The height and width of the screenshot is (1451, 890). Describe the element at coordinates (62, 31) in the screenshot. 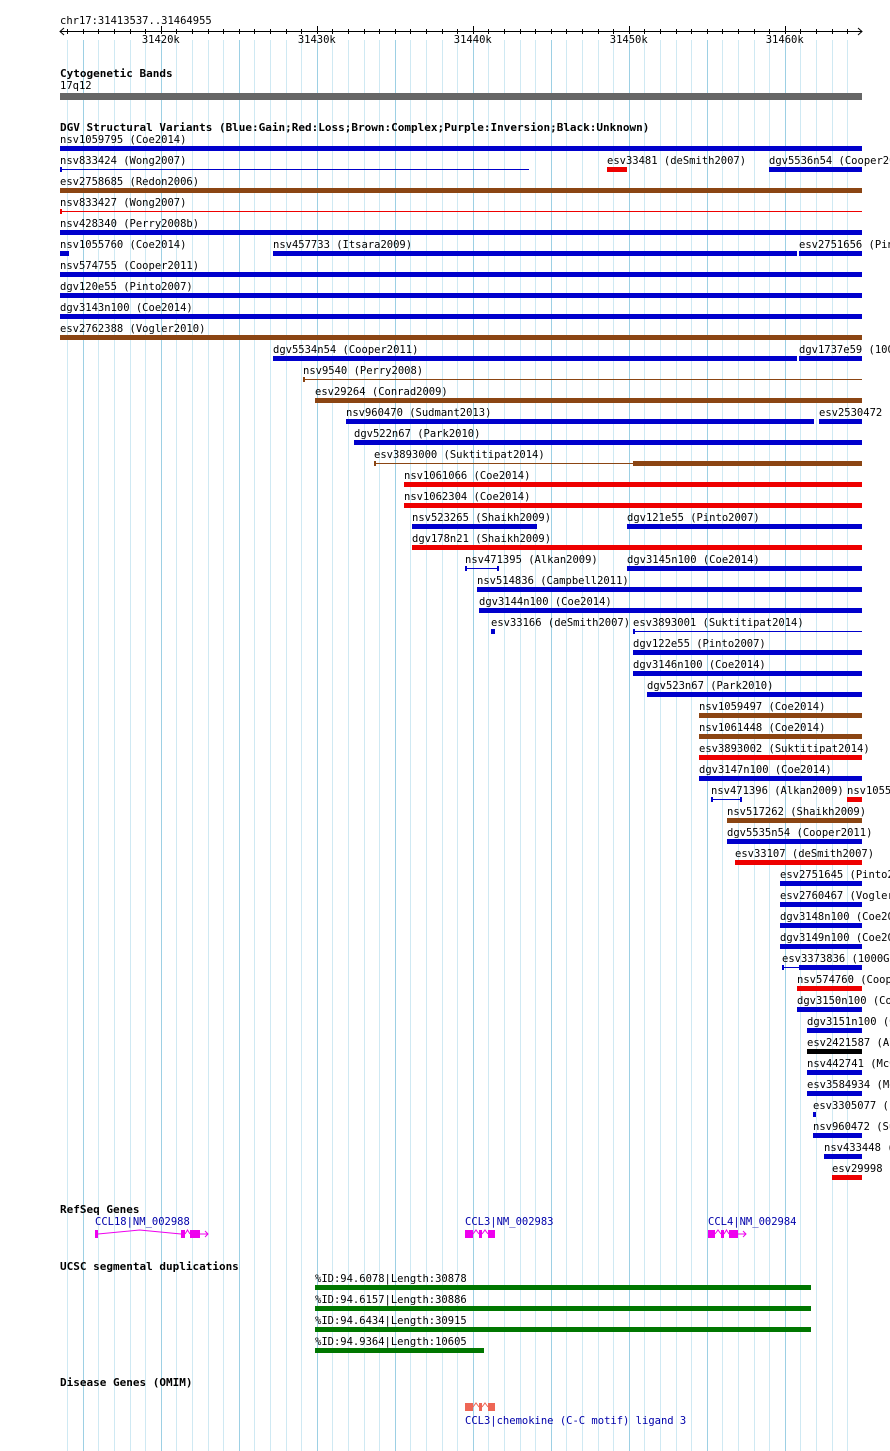

I see `ruler-left-arrow` at that location.